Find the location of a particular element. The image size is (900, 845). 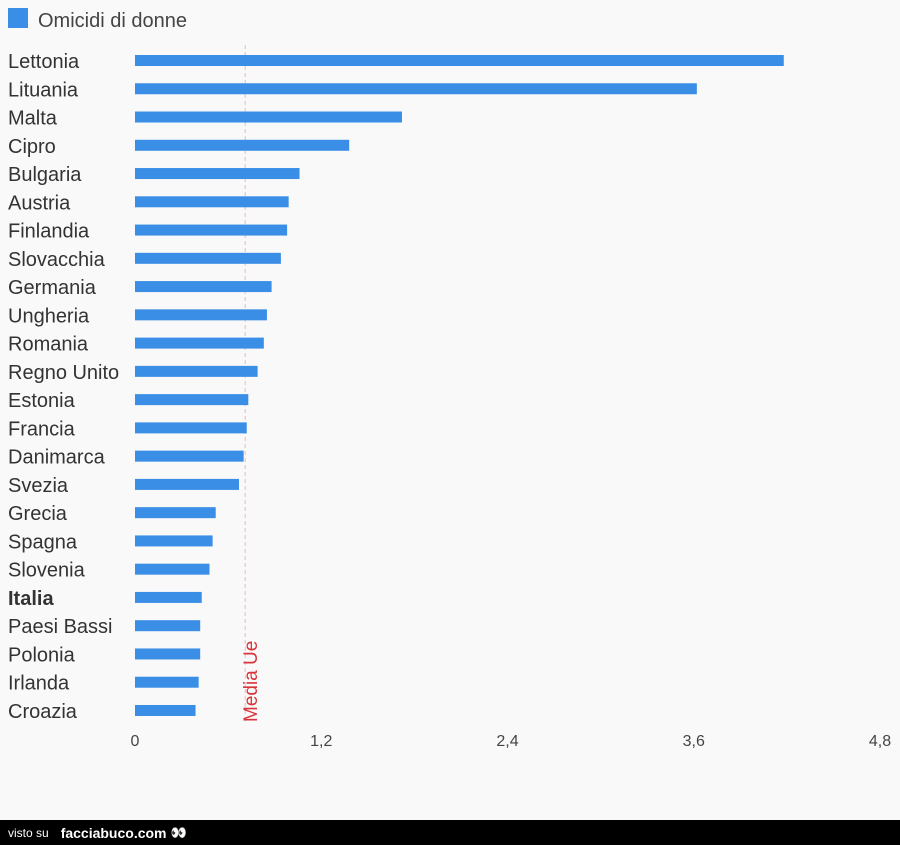

category-label: Grecia is located at coordinates (38, 514).